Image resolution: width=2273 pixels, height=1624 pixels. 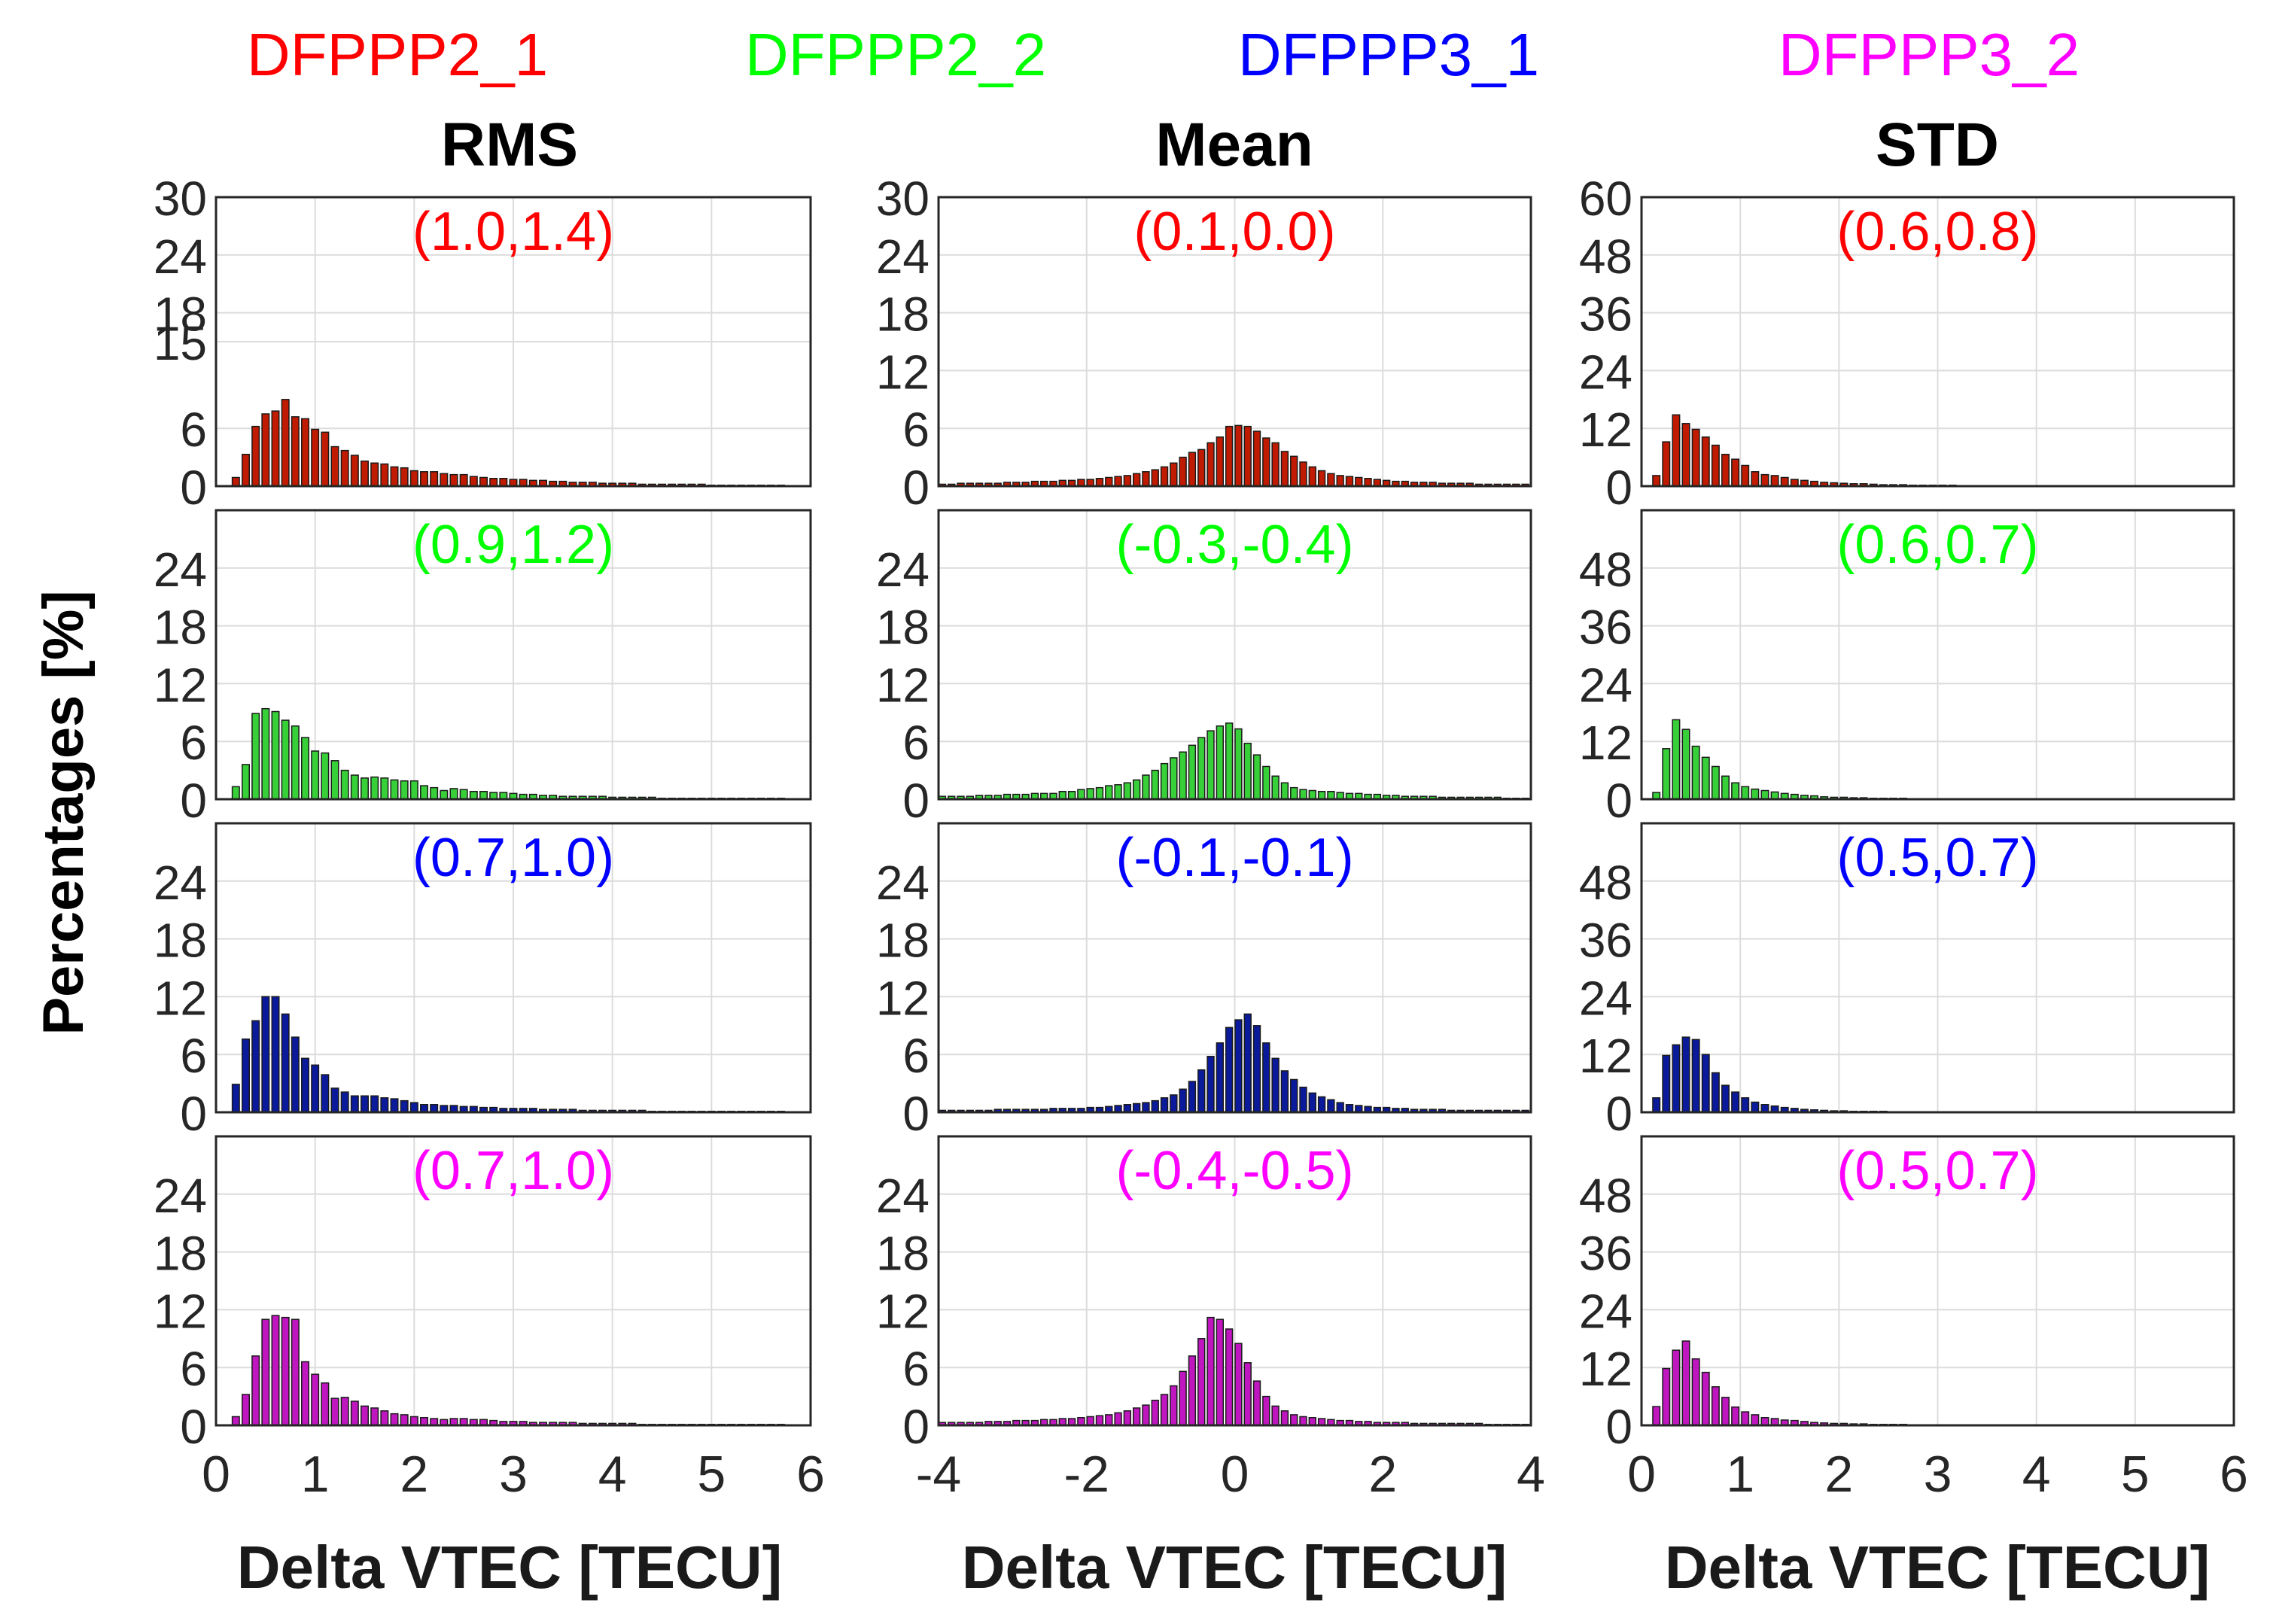 I want to click on x-tick-label: 3, so click(x=513, y=1474).